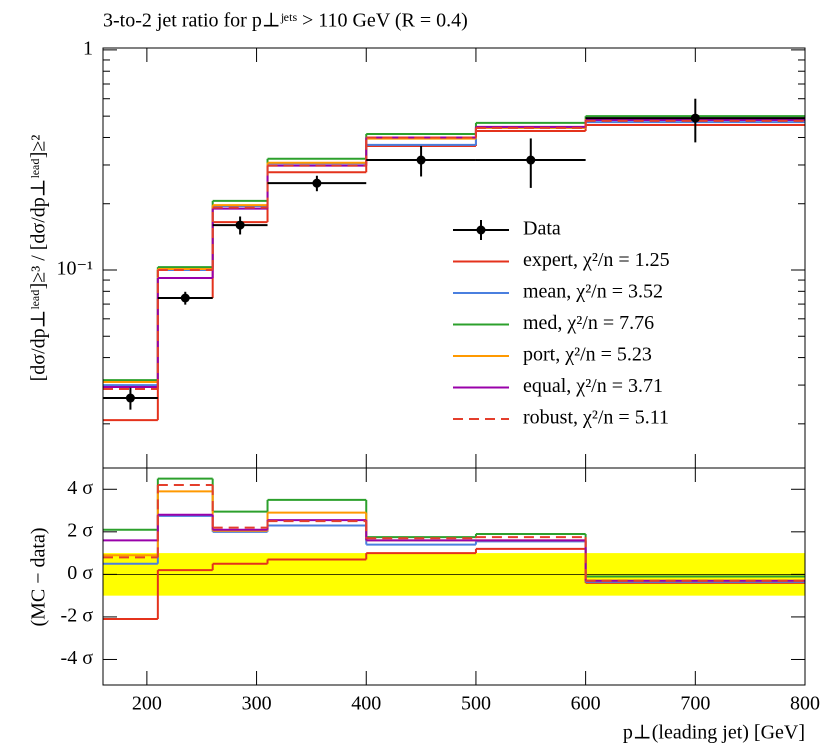 This screenshot has height=750, width=830. I want to click on y-axis-label: [dσ/dp⊥ˡᵉᵃᵈ]≥³ / [dσ/dp⊥ˡᵉᵃᵈ]≥², so click(39, 258).